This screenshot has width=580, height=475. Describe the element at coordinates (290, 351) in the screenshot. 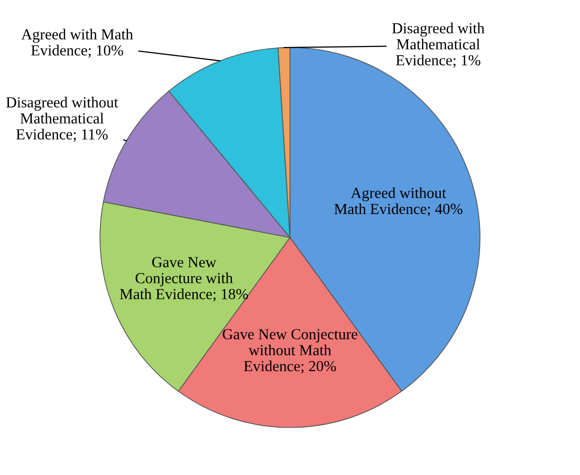

I see `slice-label: Gave New Conjecture without Math Evidence; 20%` at that location.